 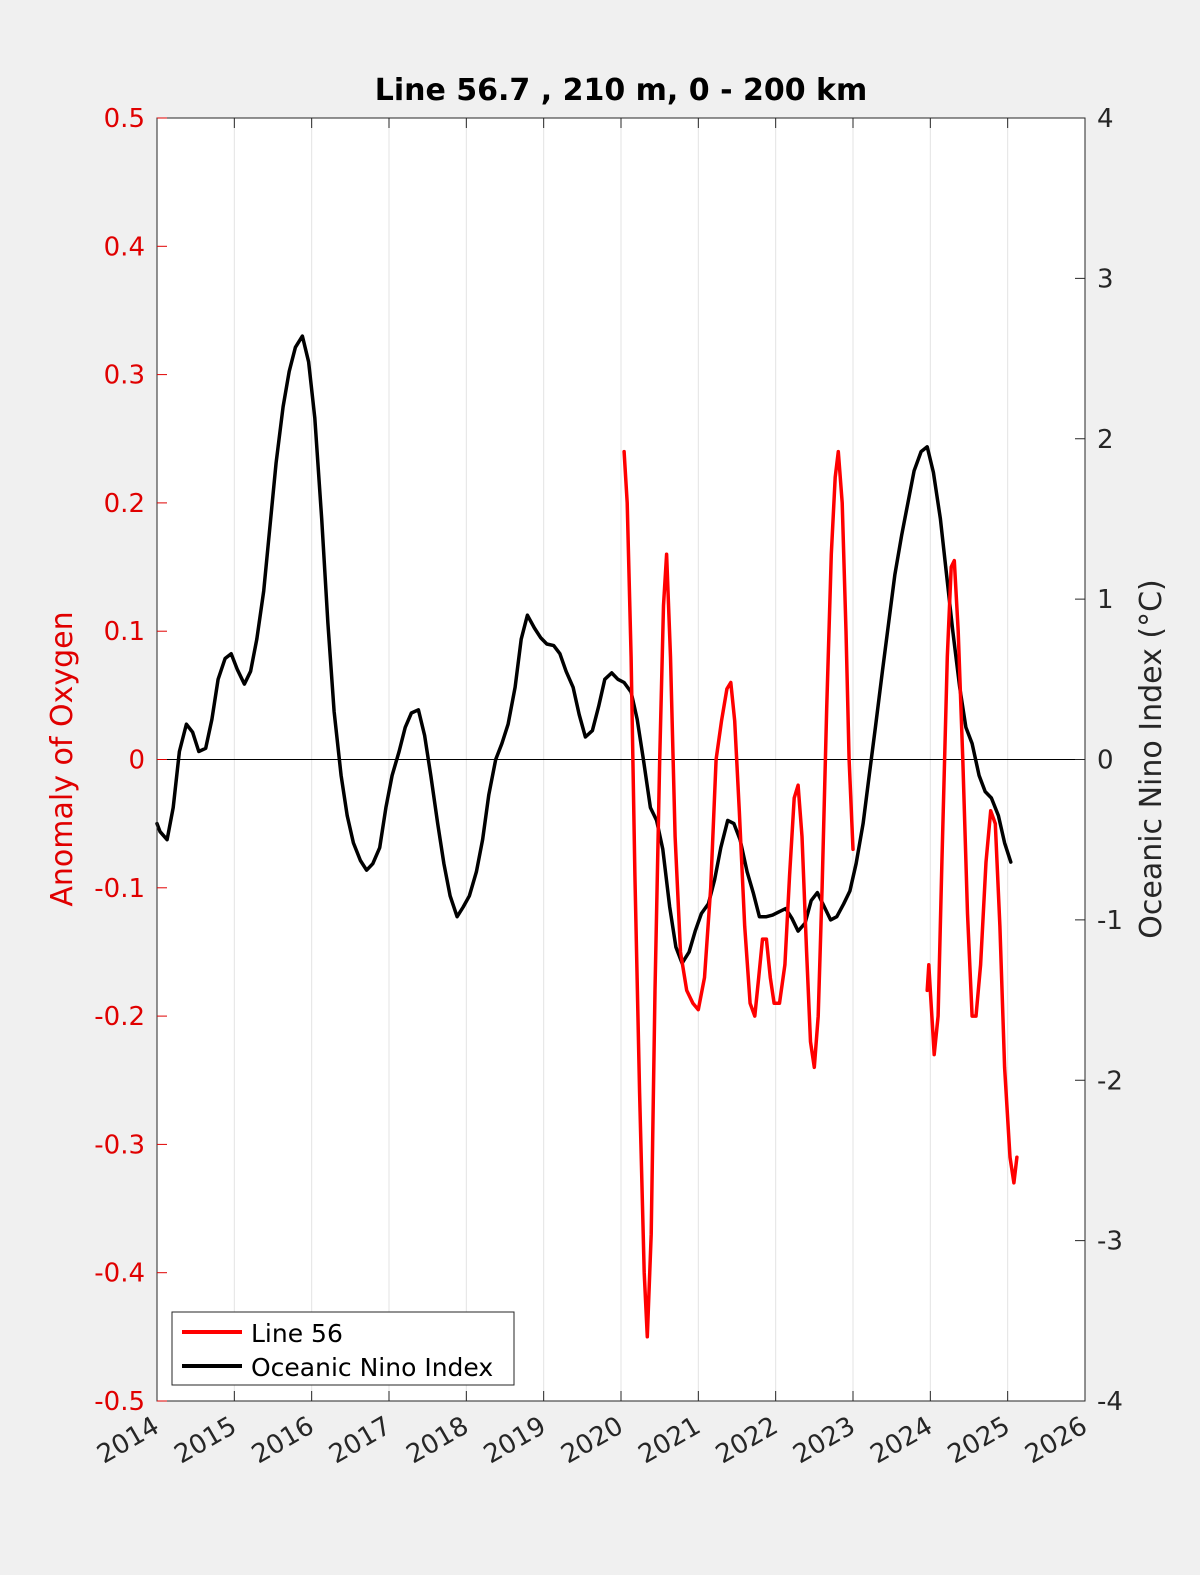 I want to click on y-axis-right: -4 -3 -2 -1 0 1 2 3 4, so click(x=1099, y=760).